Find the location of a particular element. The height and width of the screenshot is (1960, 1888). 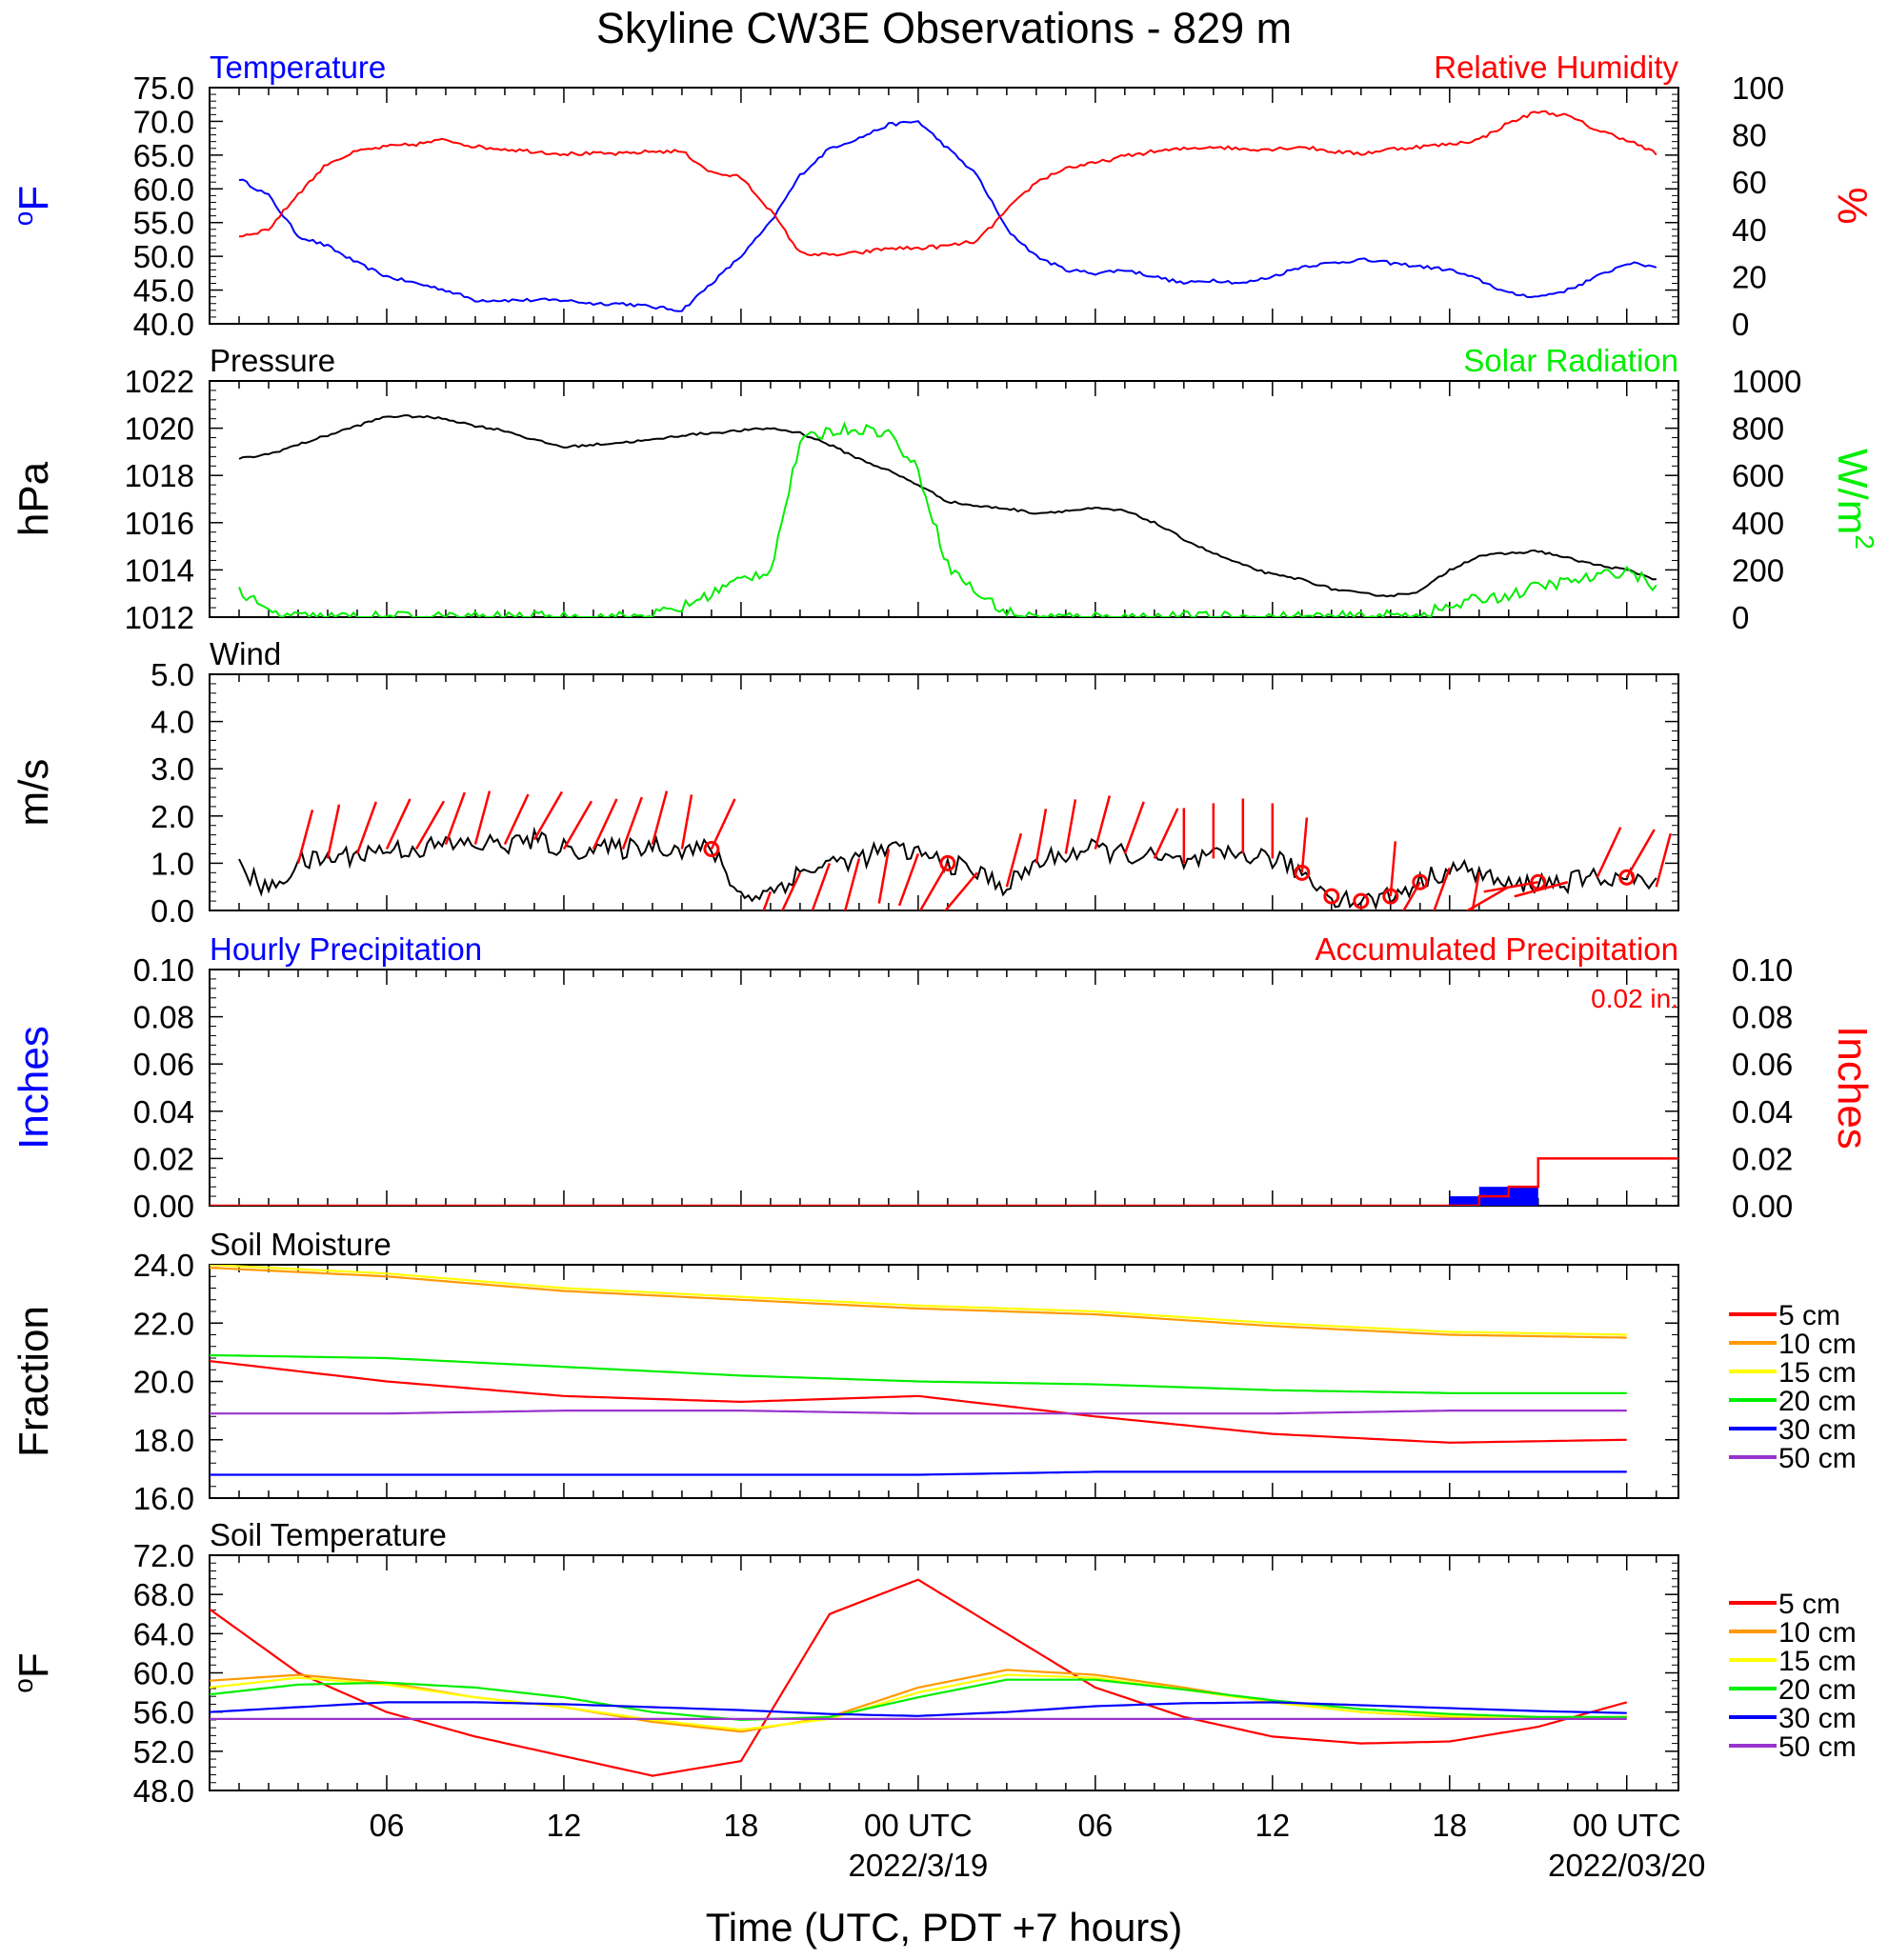

y-tick-label: 55.0 is located at coordinates (163, 223).